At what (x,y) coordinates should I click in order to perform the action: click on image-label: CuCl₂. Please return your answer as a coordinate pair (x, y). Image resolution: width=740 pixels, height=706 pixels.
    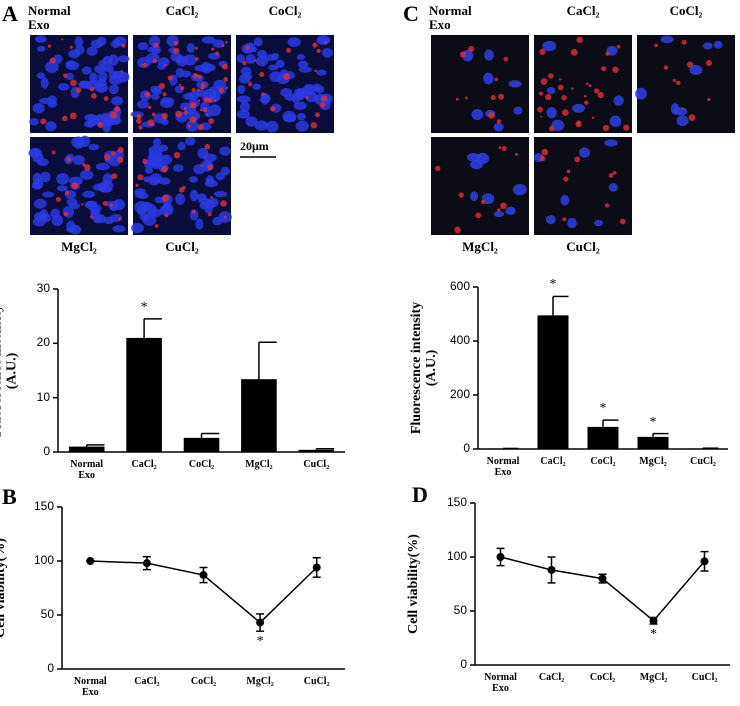
    Looking at the image, I should click on (182, 246).